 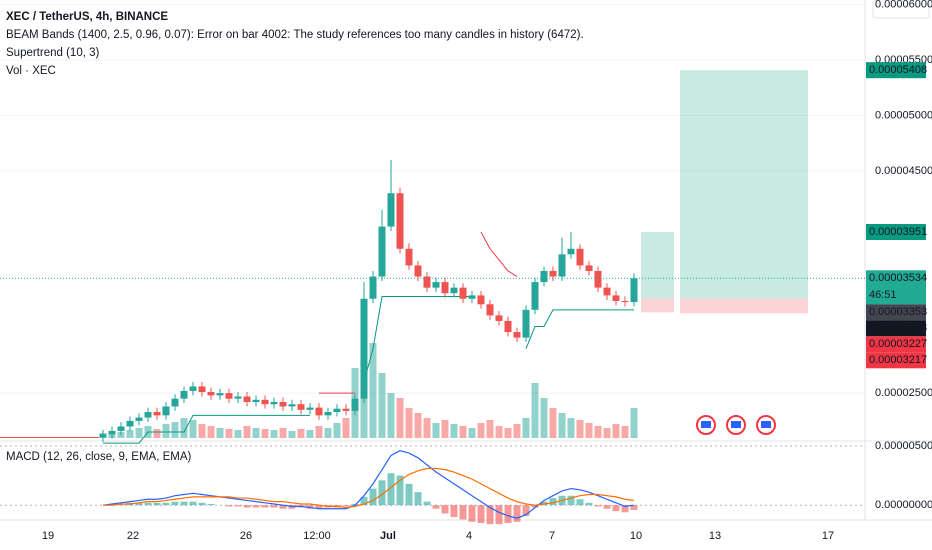 I want to click on signal-line, so click(x=369, y=488).